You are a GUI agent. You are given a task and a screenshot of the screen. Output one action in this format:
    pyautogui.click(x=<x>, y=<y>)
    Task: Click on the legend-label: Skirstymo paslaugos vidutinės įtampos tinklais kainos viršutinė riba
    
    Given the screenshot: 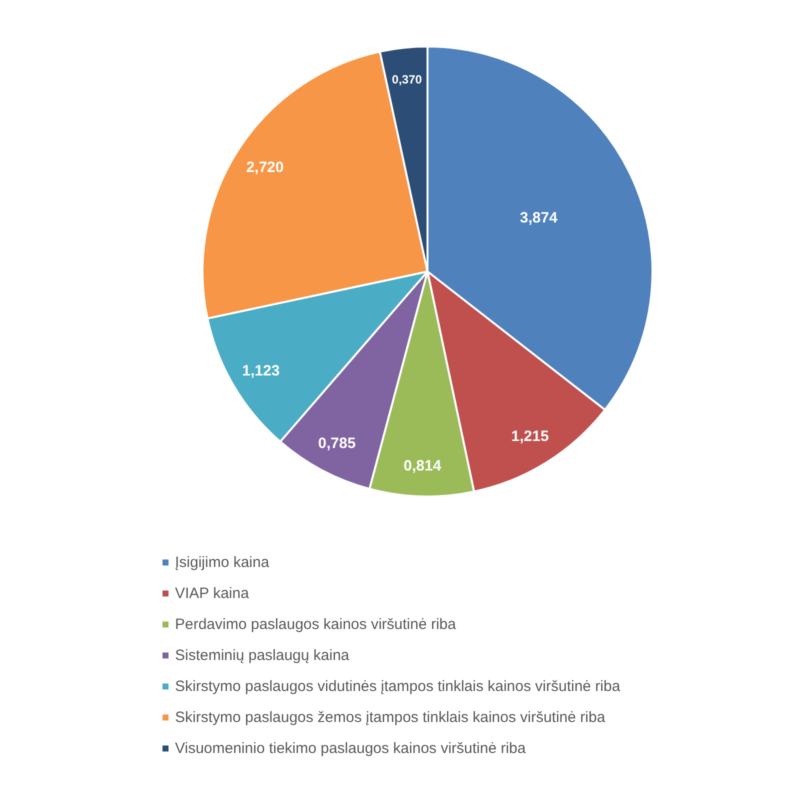 What is the action you would take?
    pyautogui.click(x=397, y=686)
    